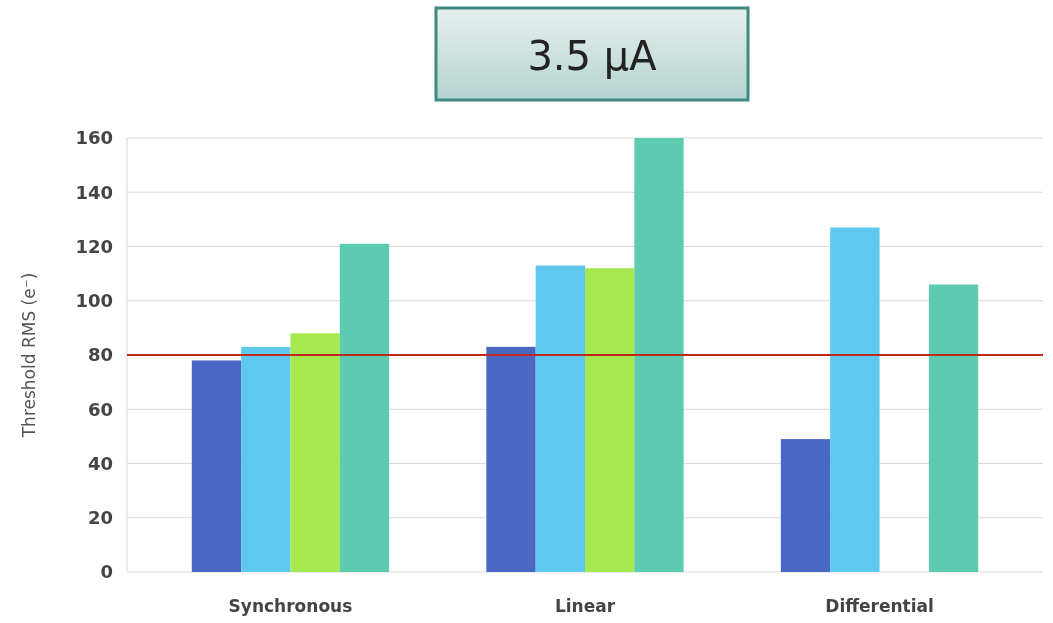 This screenshot has height=623, width=1053. Describe the element at coordinates (29, 355) in the screenshot. I see `y-axis-title: Threshold RMS (e⁻)` at that location.